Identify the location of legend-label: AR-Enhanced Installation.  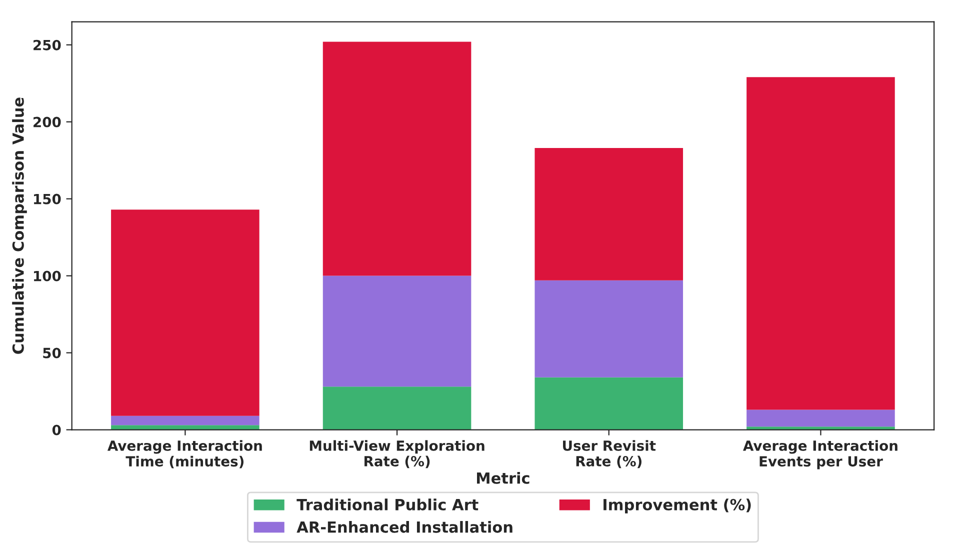
(404, 527).